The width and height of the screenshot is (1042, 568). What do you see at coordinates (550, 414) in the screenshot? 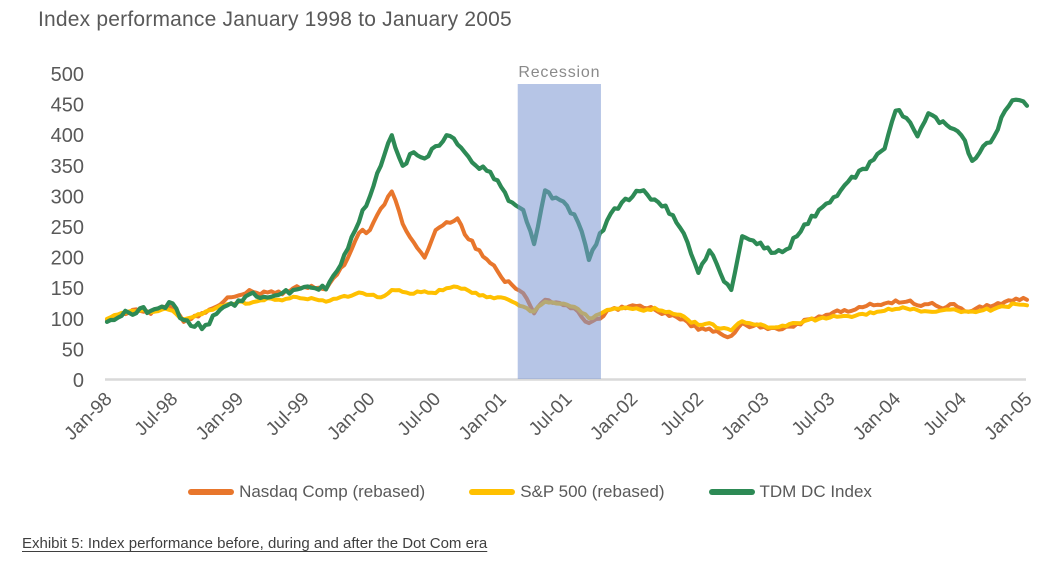
I see `x-axis-tick-label: Jul-01` at bounding box center [550, 414].